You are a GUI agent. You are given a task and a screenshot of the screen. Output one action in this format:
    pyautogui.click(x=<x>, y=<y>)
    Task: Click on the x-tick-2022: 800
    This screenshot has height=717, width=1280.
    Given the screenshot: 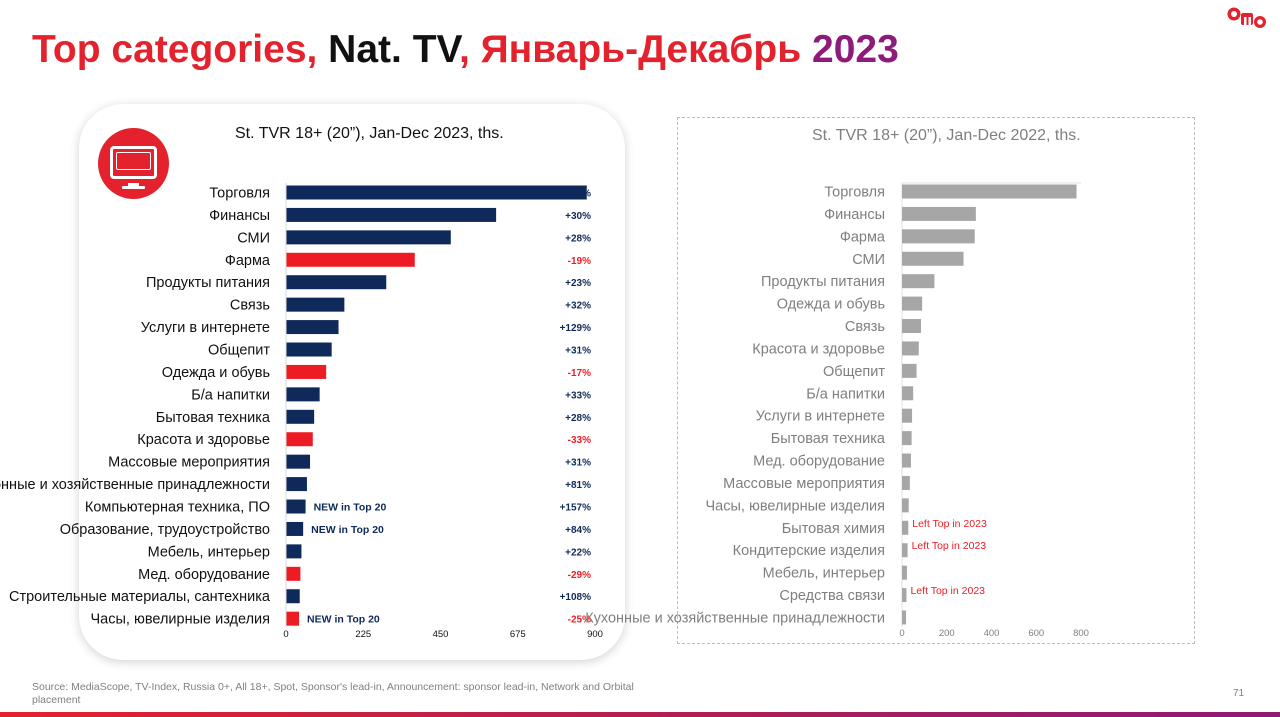 What is the action you would take?
    pyautogui.click(x=1081, y=633)
    